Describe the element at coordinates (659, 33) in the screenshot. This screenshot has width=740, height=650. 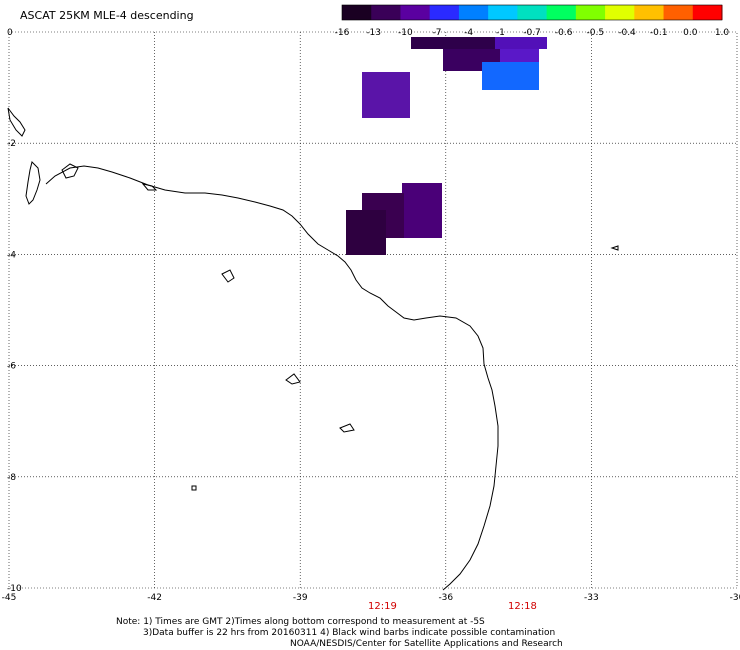
I see `colorbar-tick-label: -0.1` at that location.